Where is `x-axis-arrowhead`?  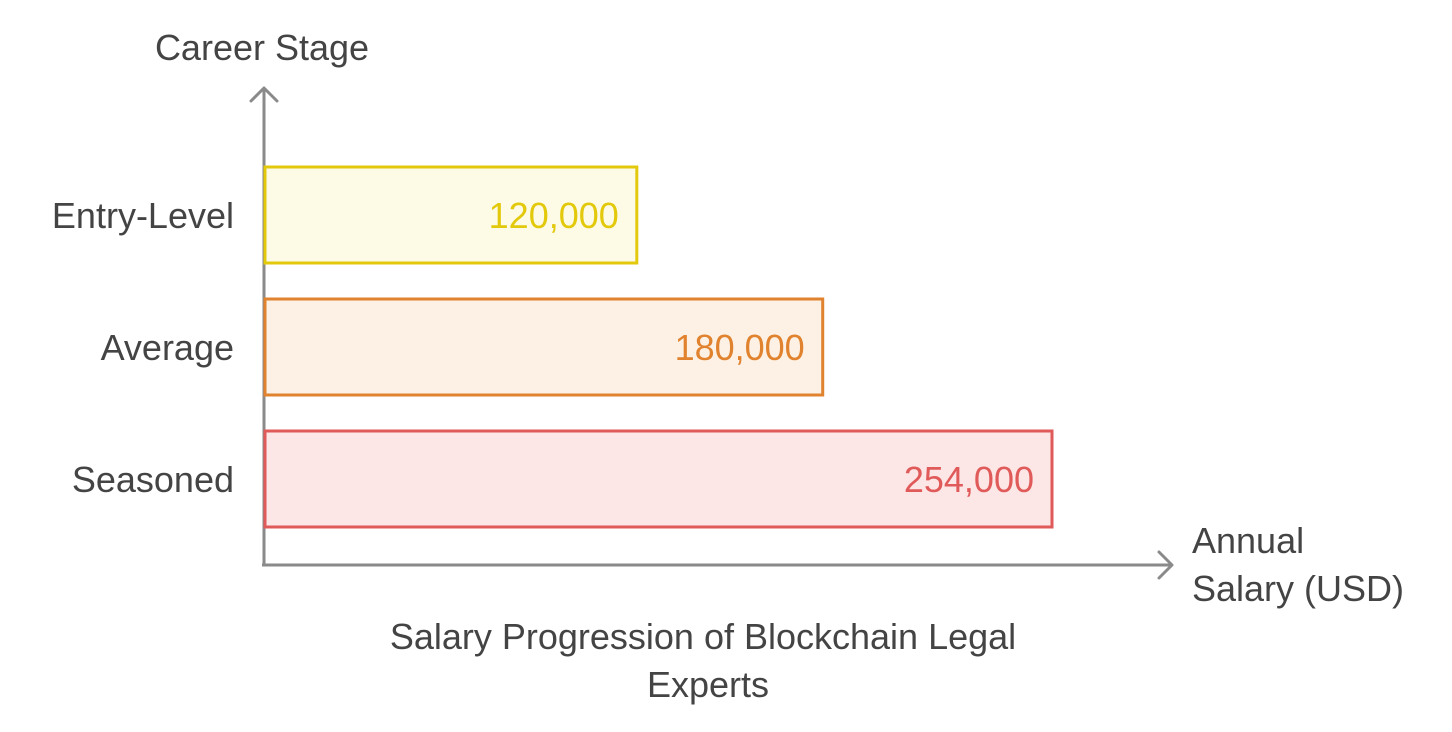 x-axis-arrowhead is located at coordinates (1165, 565).